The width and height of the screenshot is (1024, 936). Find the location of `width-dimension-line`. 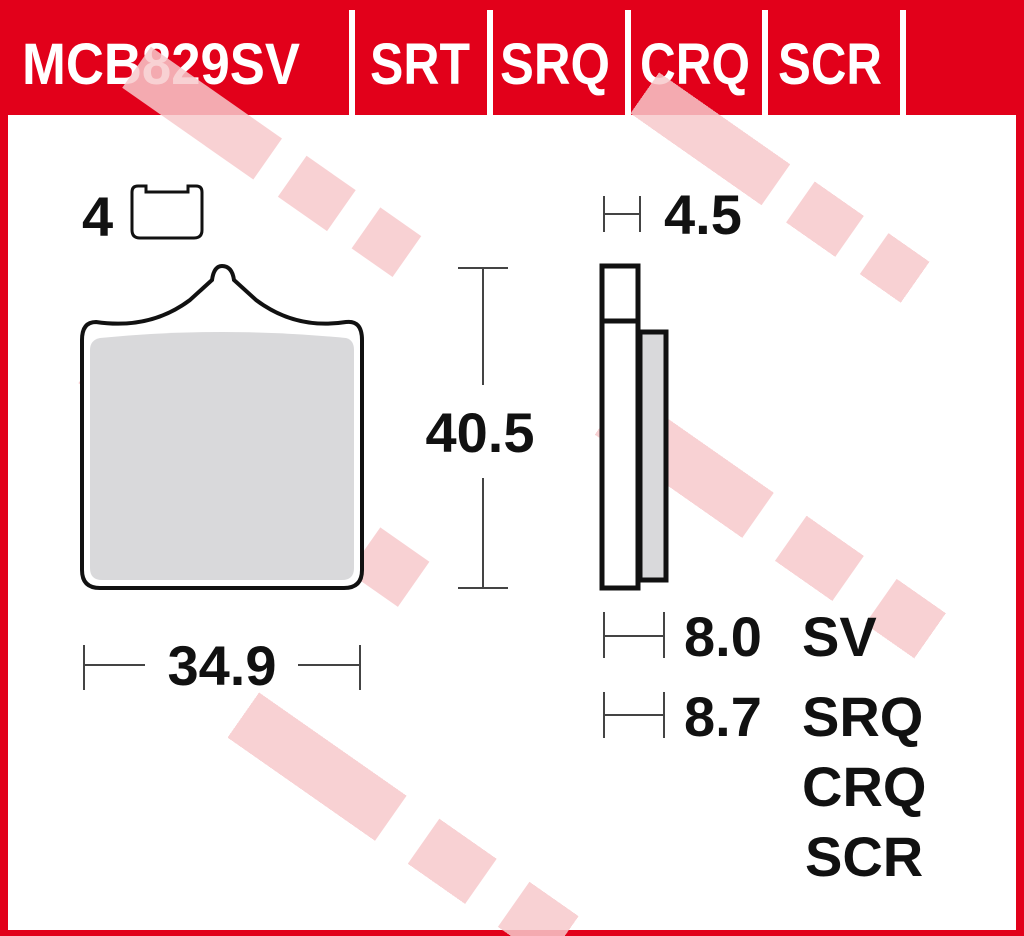

width-dimension-line is located at coordinates (222, 667).